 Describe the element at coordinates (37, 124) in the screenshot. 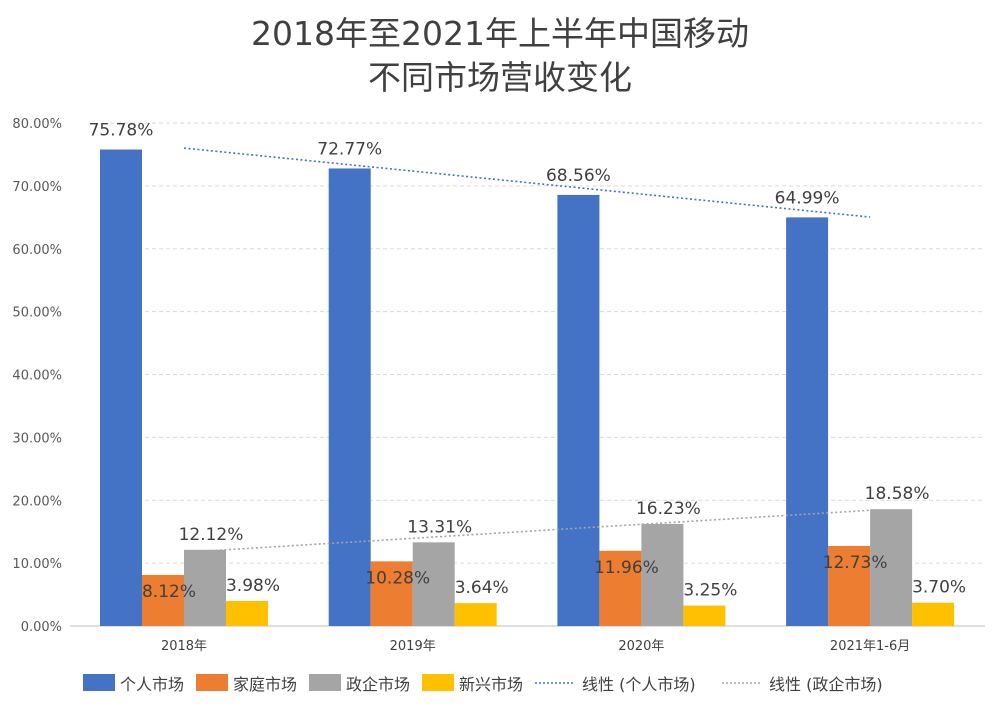

I see `y-tick-label: 80.00%` at that location.